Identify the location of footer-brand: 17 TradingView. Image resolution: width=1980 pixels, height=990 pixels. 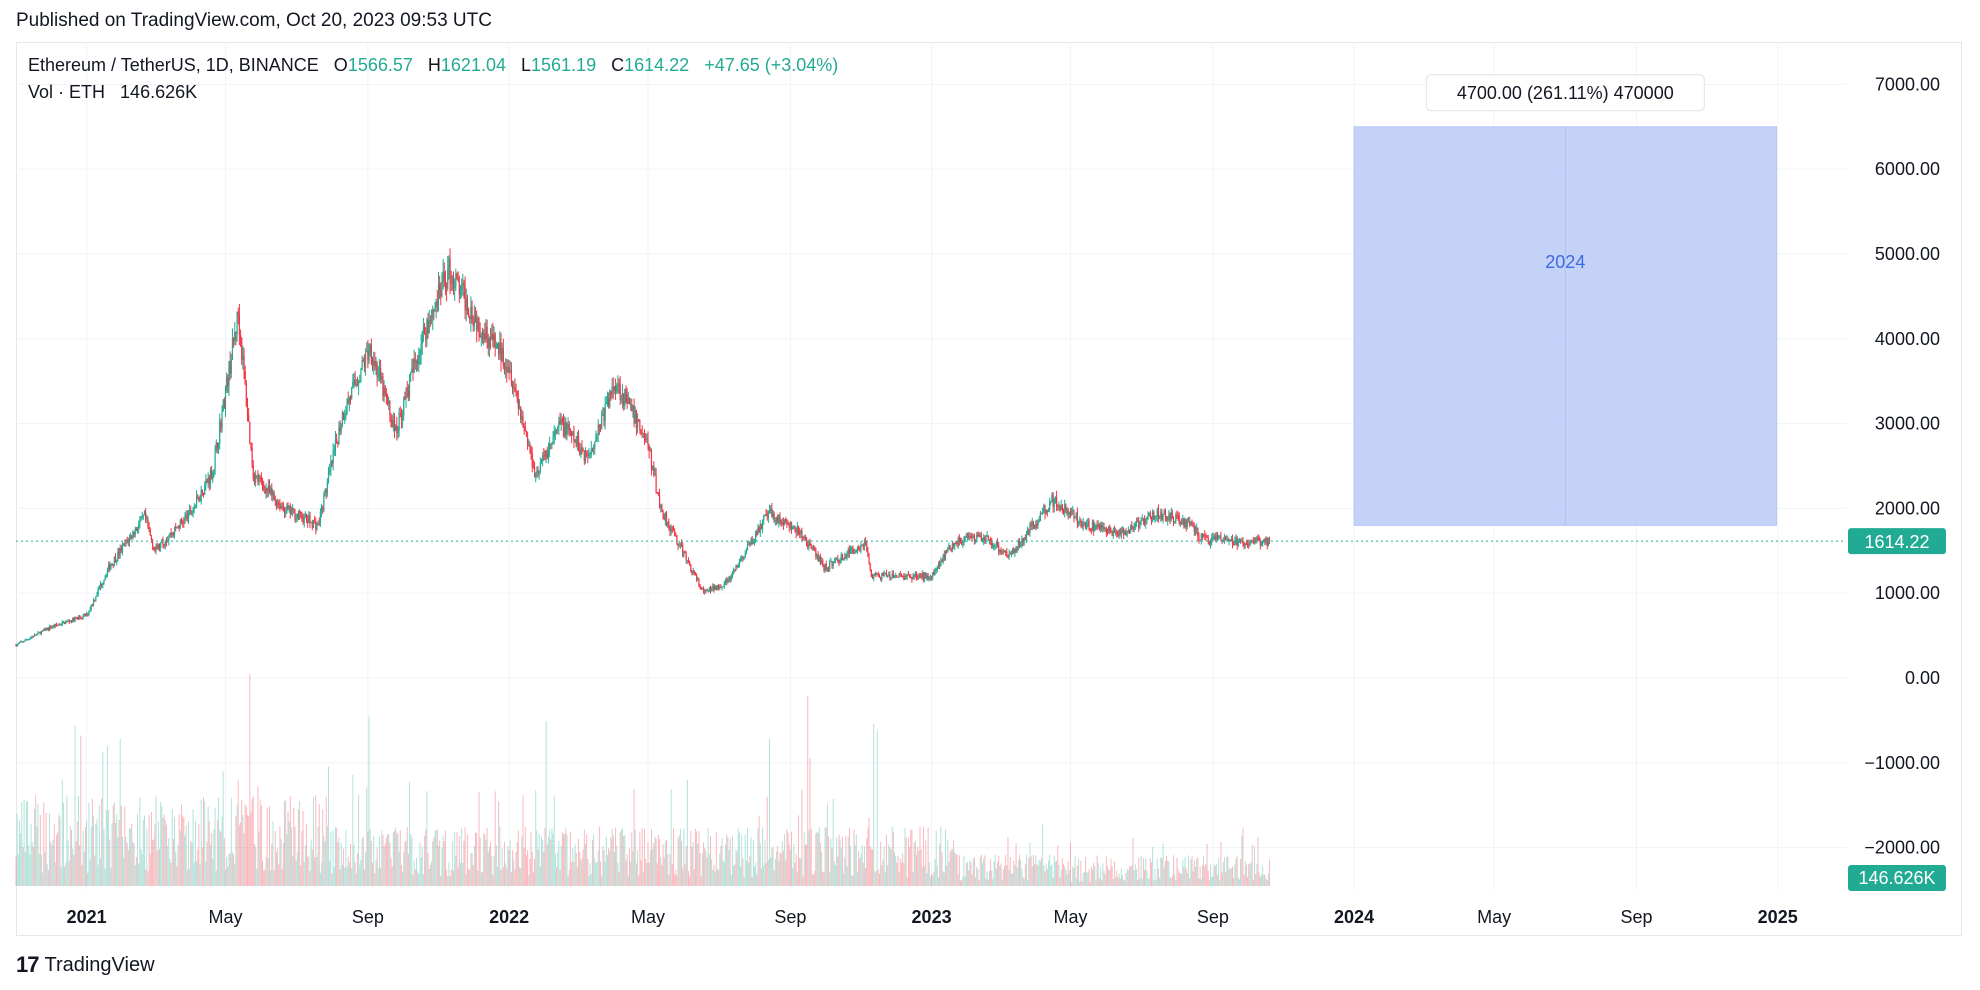
(85, 965).